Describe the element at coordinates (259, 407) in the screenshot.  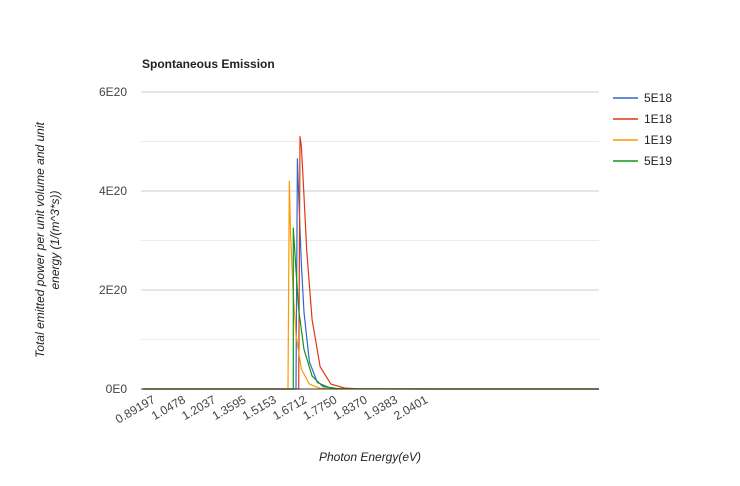
I see `x-tick-label: 1.5153` at that location.